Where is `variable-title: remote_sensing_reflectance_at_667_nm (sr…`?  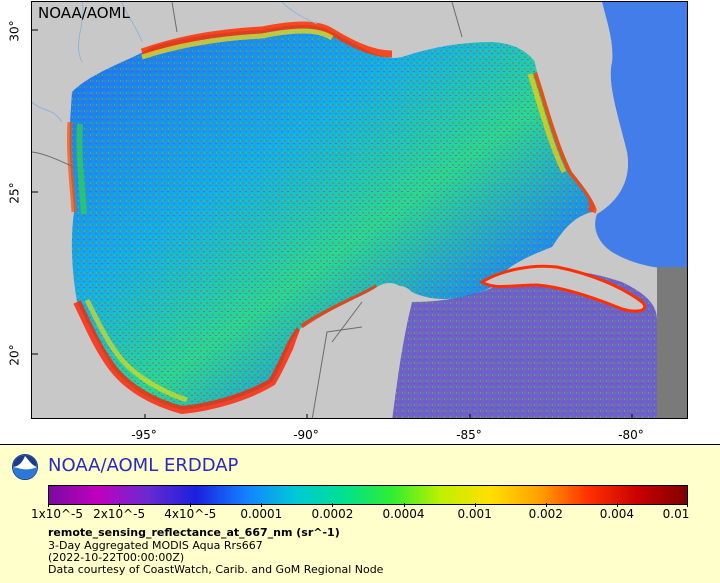 variable-title: remote_sensing_reflectance_at_667_nm (sr… is located at coordinates (194, 532).